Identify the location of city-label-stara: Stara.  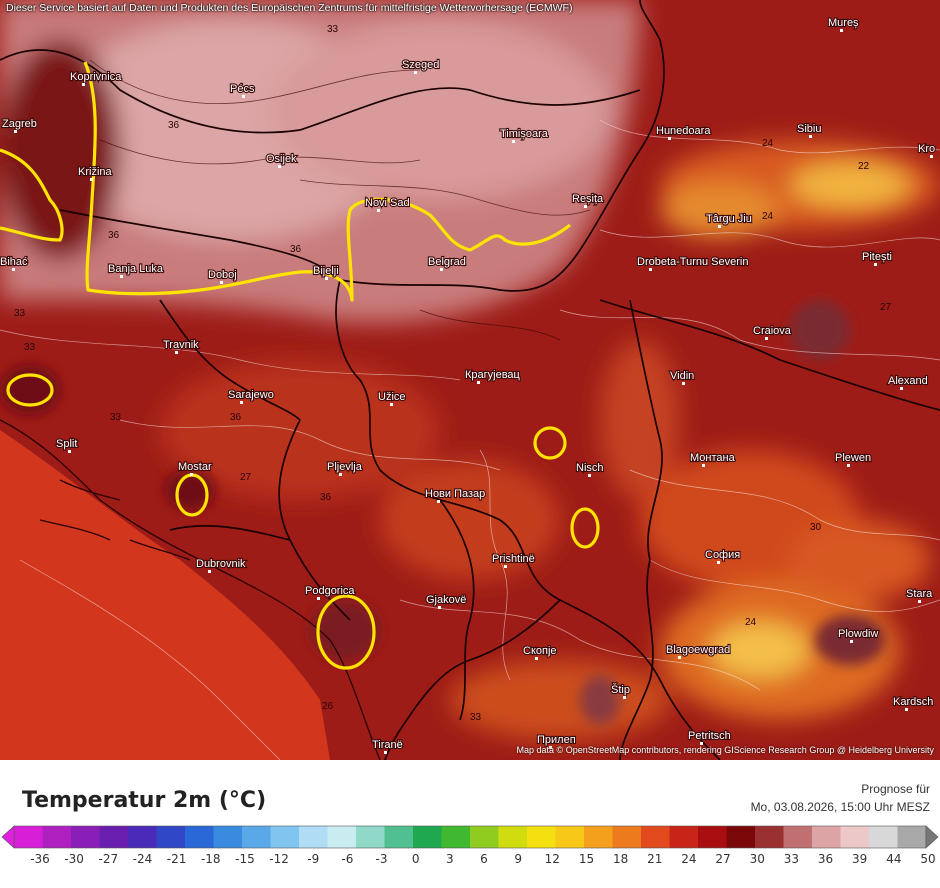
(919, 594).